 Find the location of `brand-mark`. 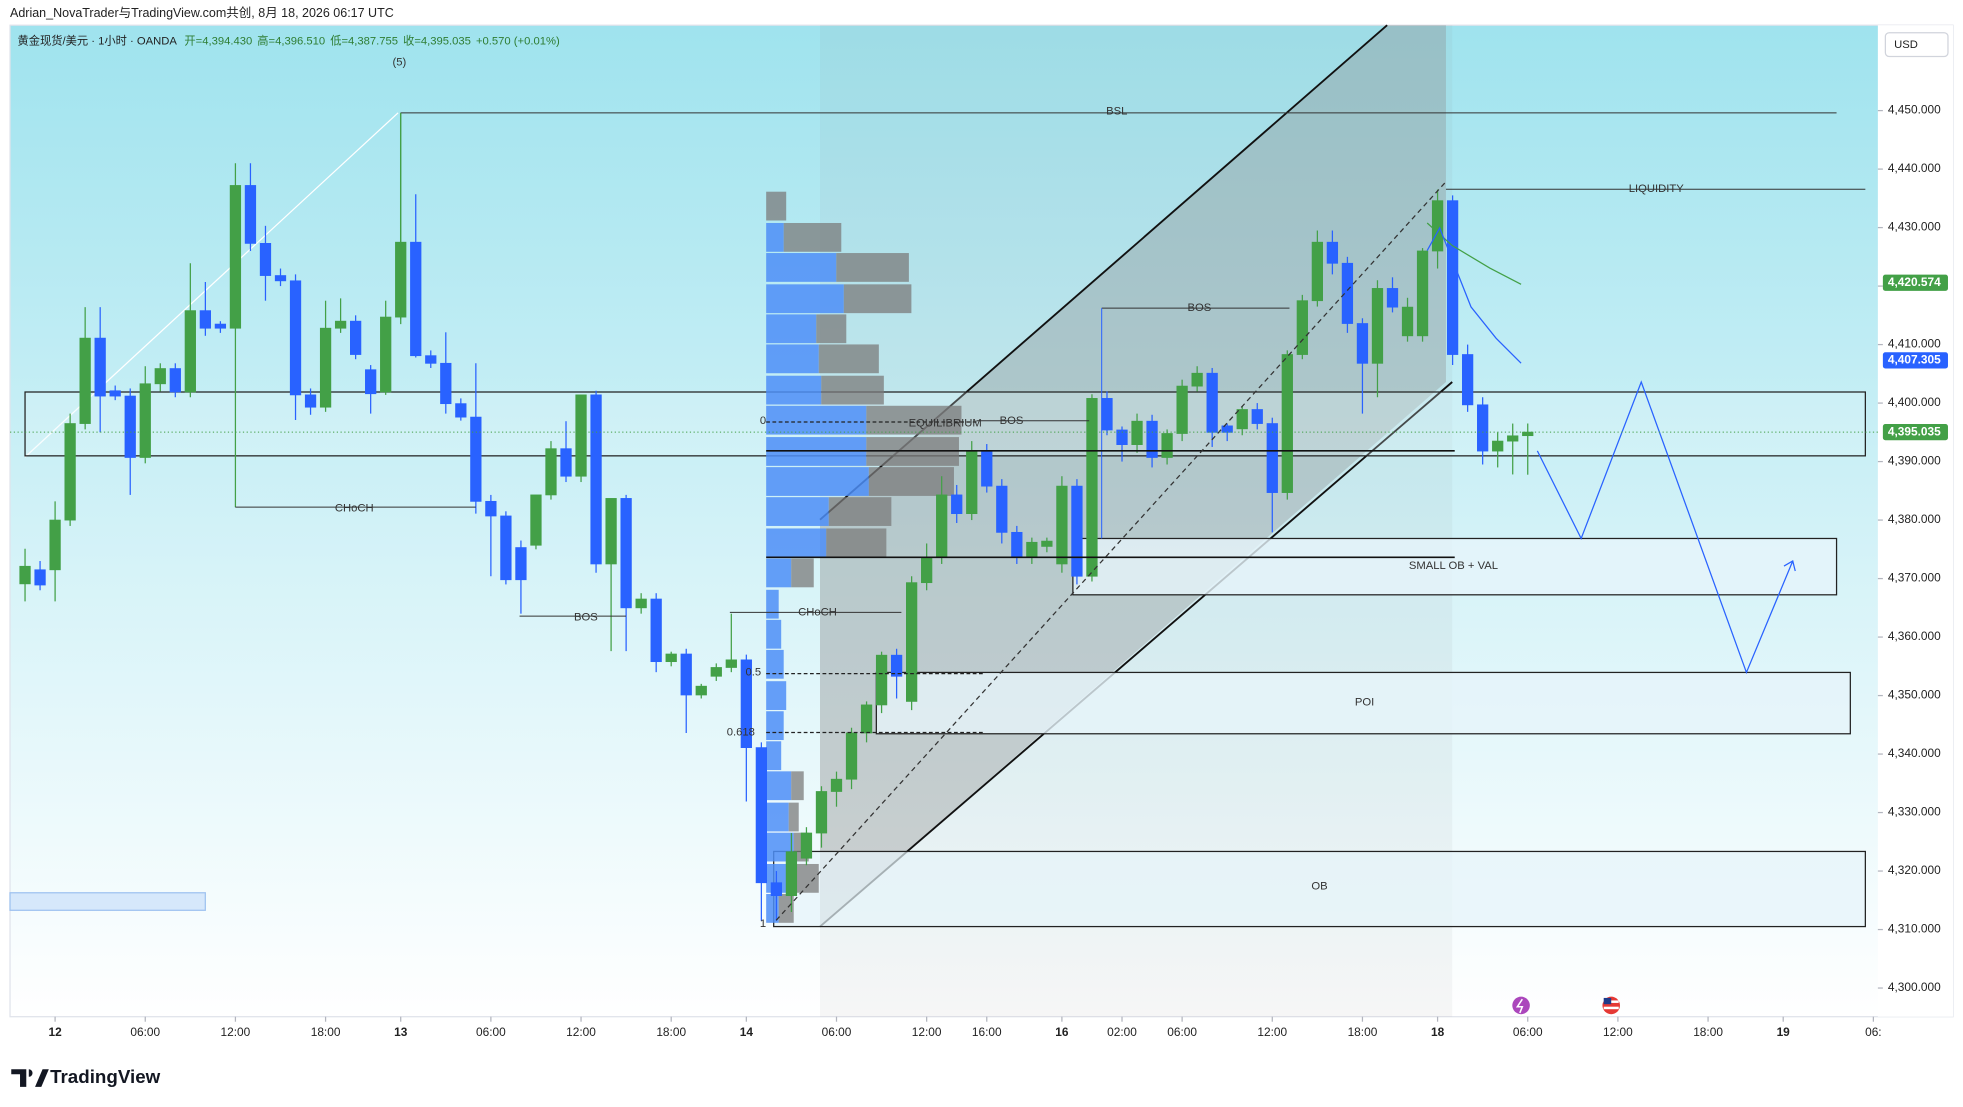

brand-mark is located at coordinates (30, 1078).